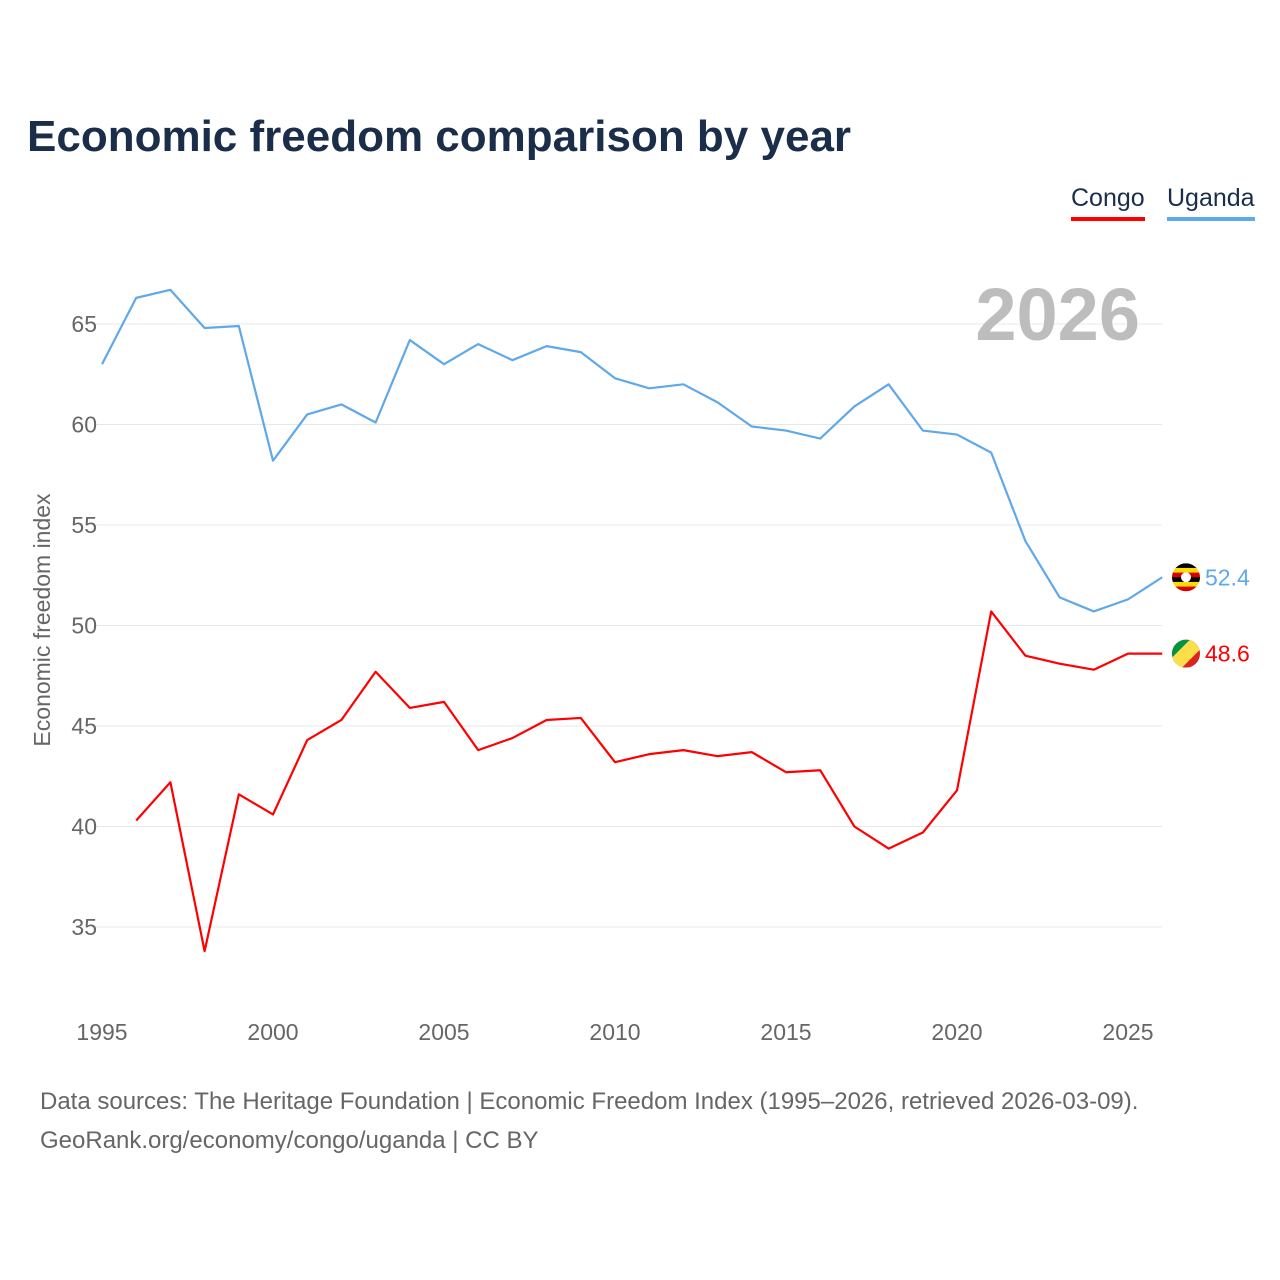  What do you see at coordinates (84, 626) in the screenshot?
I see `y-tick-label: 50` at bounding box center [84, 626].